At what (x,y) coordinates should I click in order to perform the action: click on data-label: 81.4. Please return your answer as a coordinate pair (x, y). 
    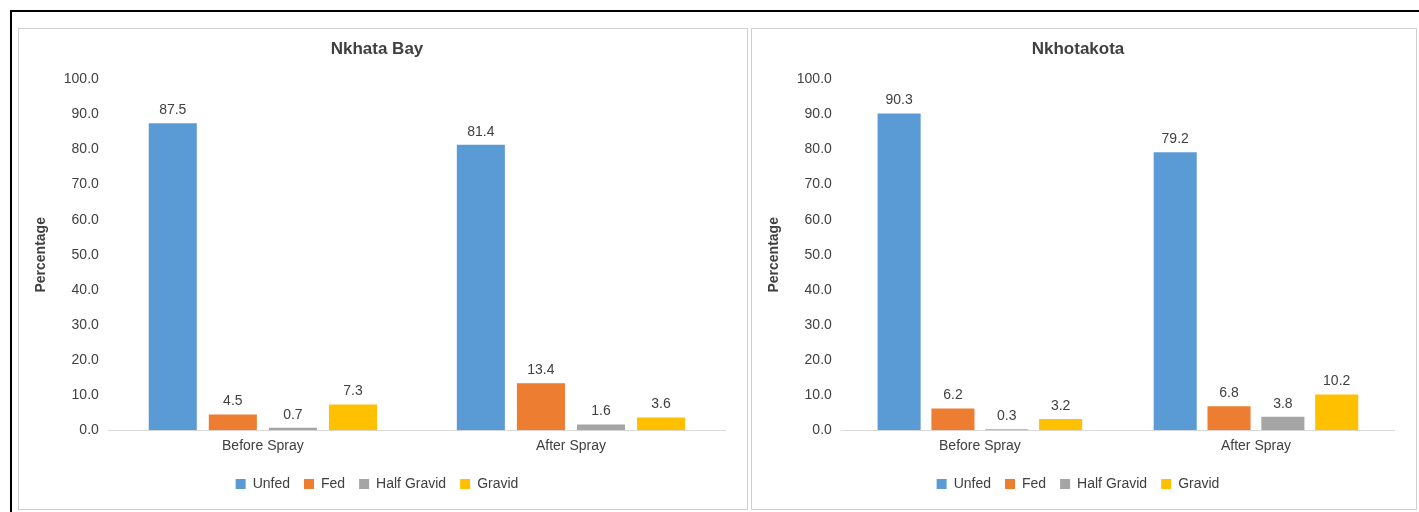
    Looking at the image, I should click on (481, 130).